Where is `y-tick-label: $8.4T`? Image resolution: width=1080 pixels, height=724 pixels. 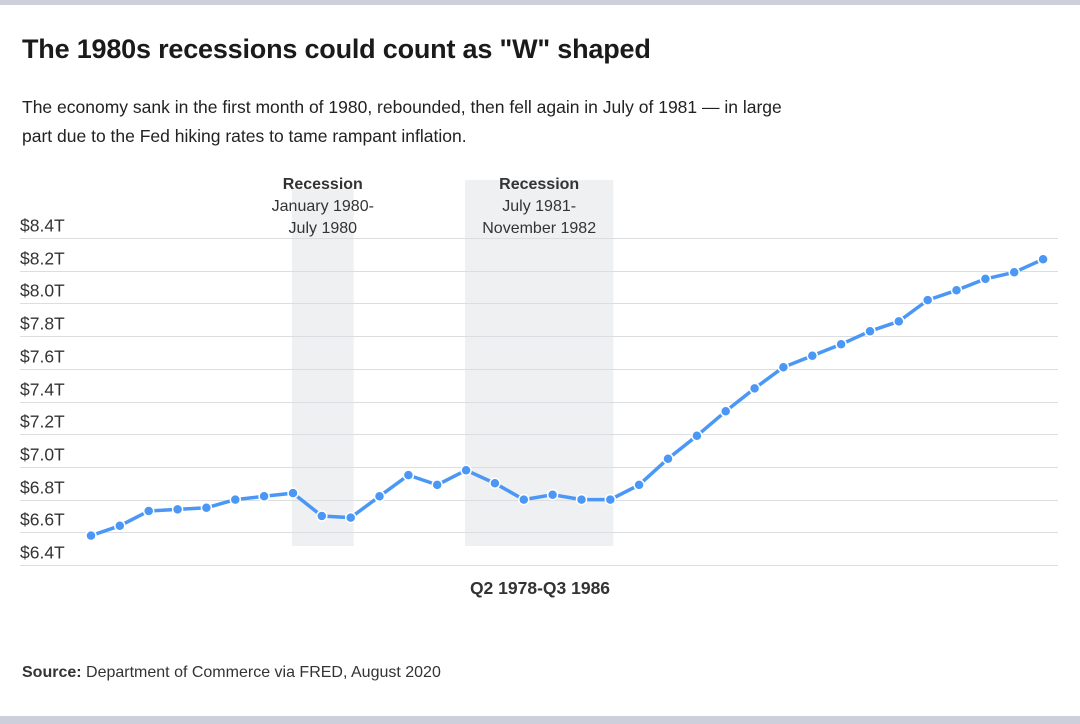 y-tick-label: $8.4T is located at coordinates (42, 226).